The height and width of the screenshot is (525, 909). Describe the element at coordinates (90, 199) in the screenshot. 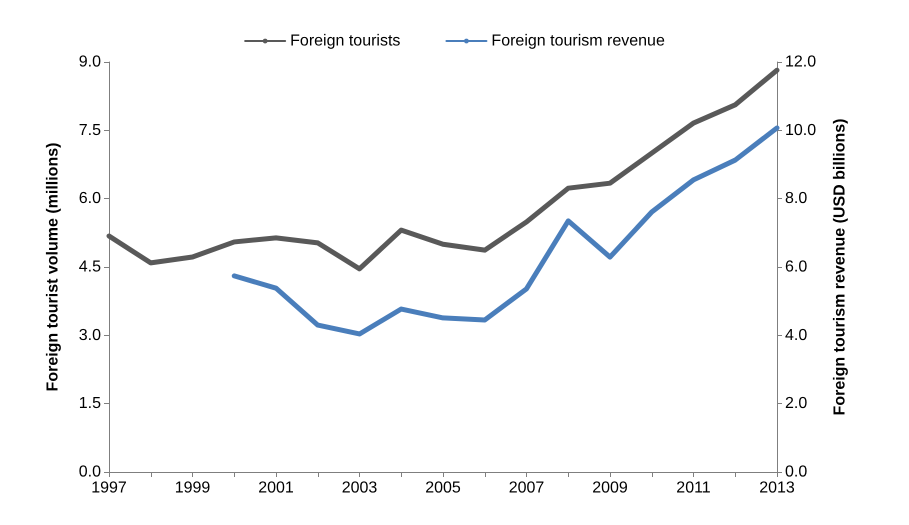

I see `y-tick-label: 6.0` at that location.